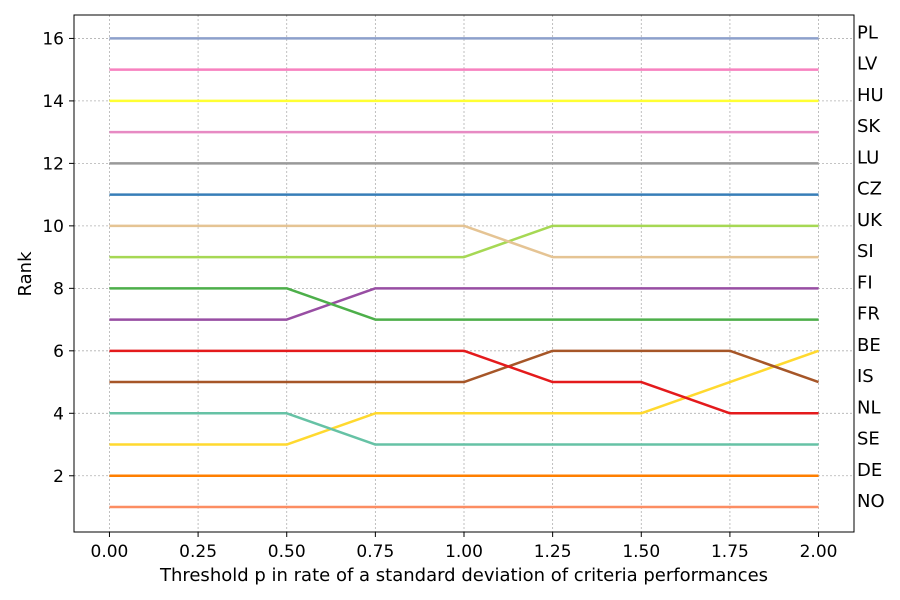  I want to click on y-tick-label: 8, so click(58, 289).